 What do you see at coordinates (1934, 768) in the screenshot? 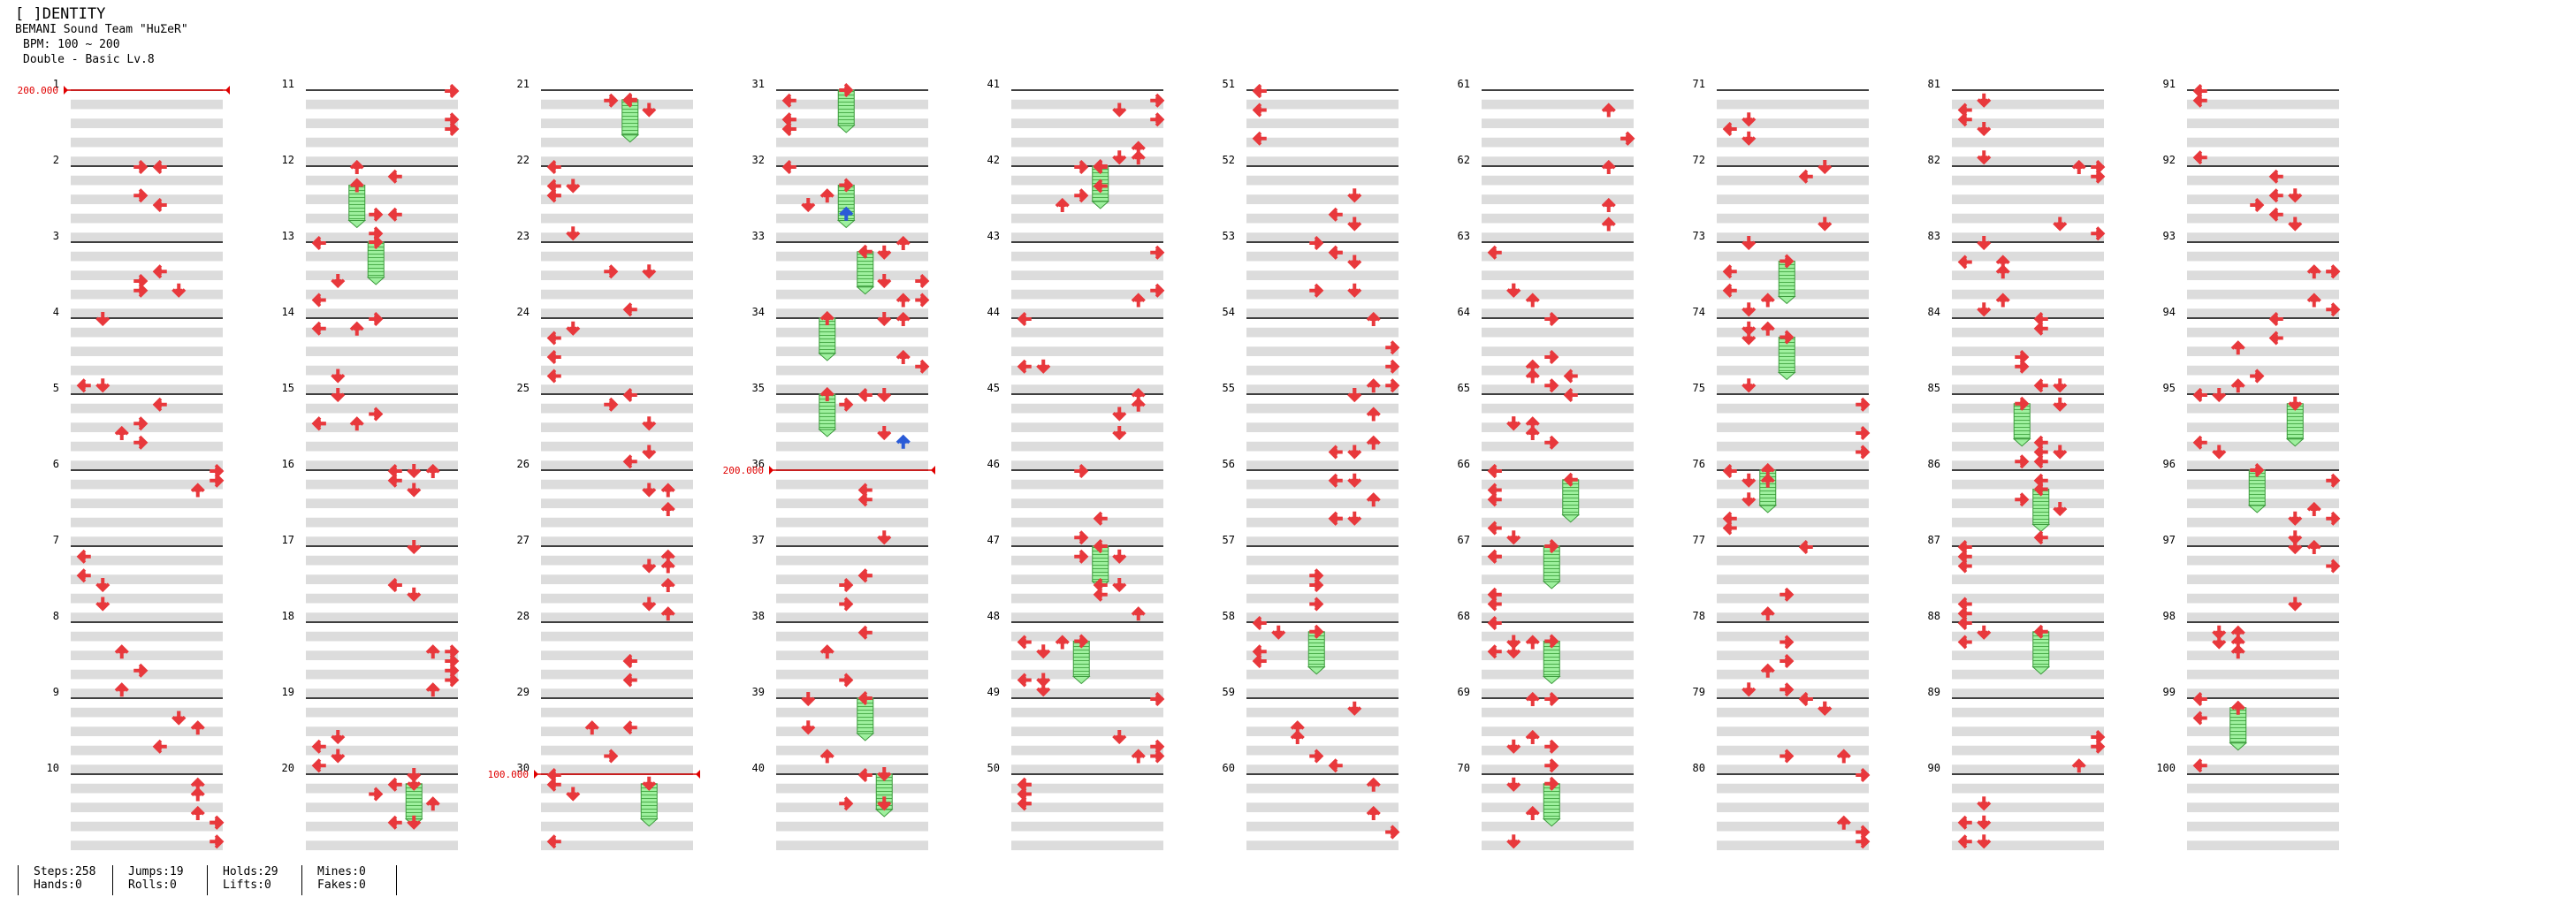
I see `measure-number: 90` at bounding box center [1934, 768].